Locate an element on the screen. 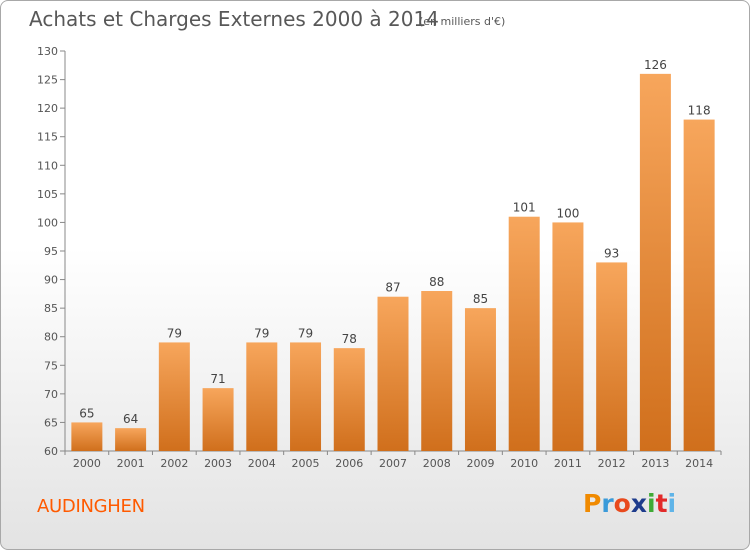  proxiti-logo: Proxiti is located at coordinates (629, 503).